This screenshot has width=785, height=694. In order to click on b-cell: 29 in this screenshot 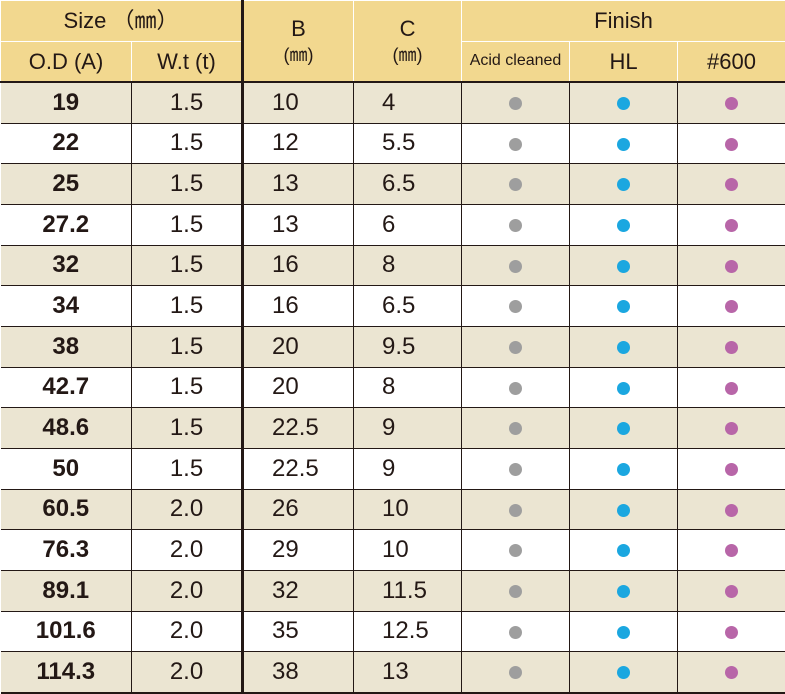, I will do `click(298, 550)`.